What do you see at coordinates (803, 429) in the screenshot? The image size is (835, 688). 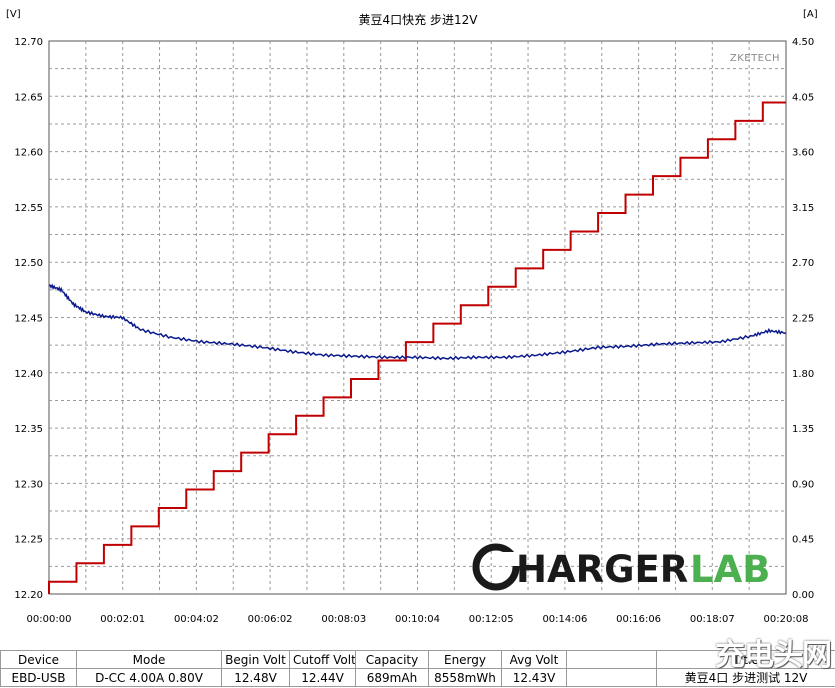 I see `right-tick-label: 1.35` at bounding box center [803, 429].